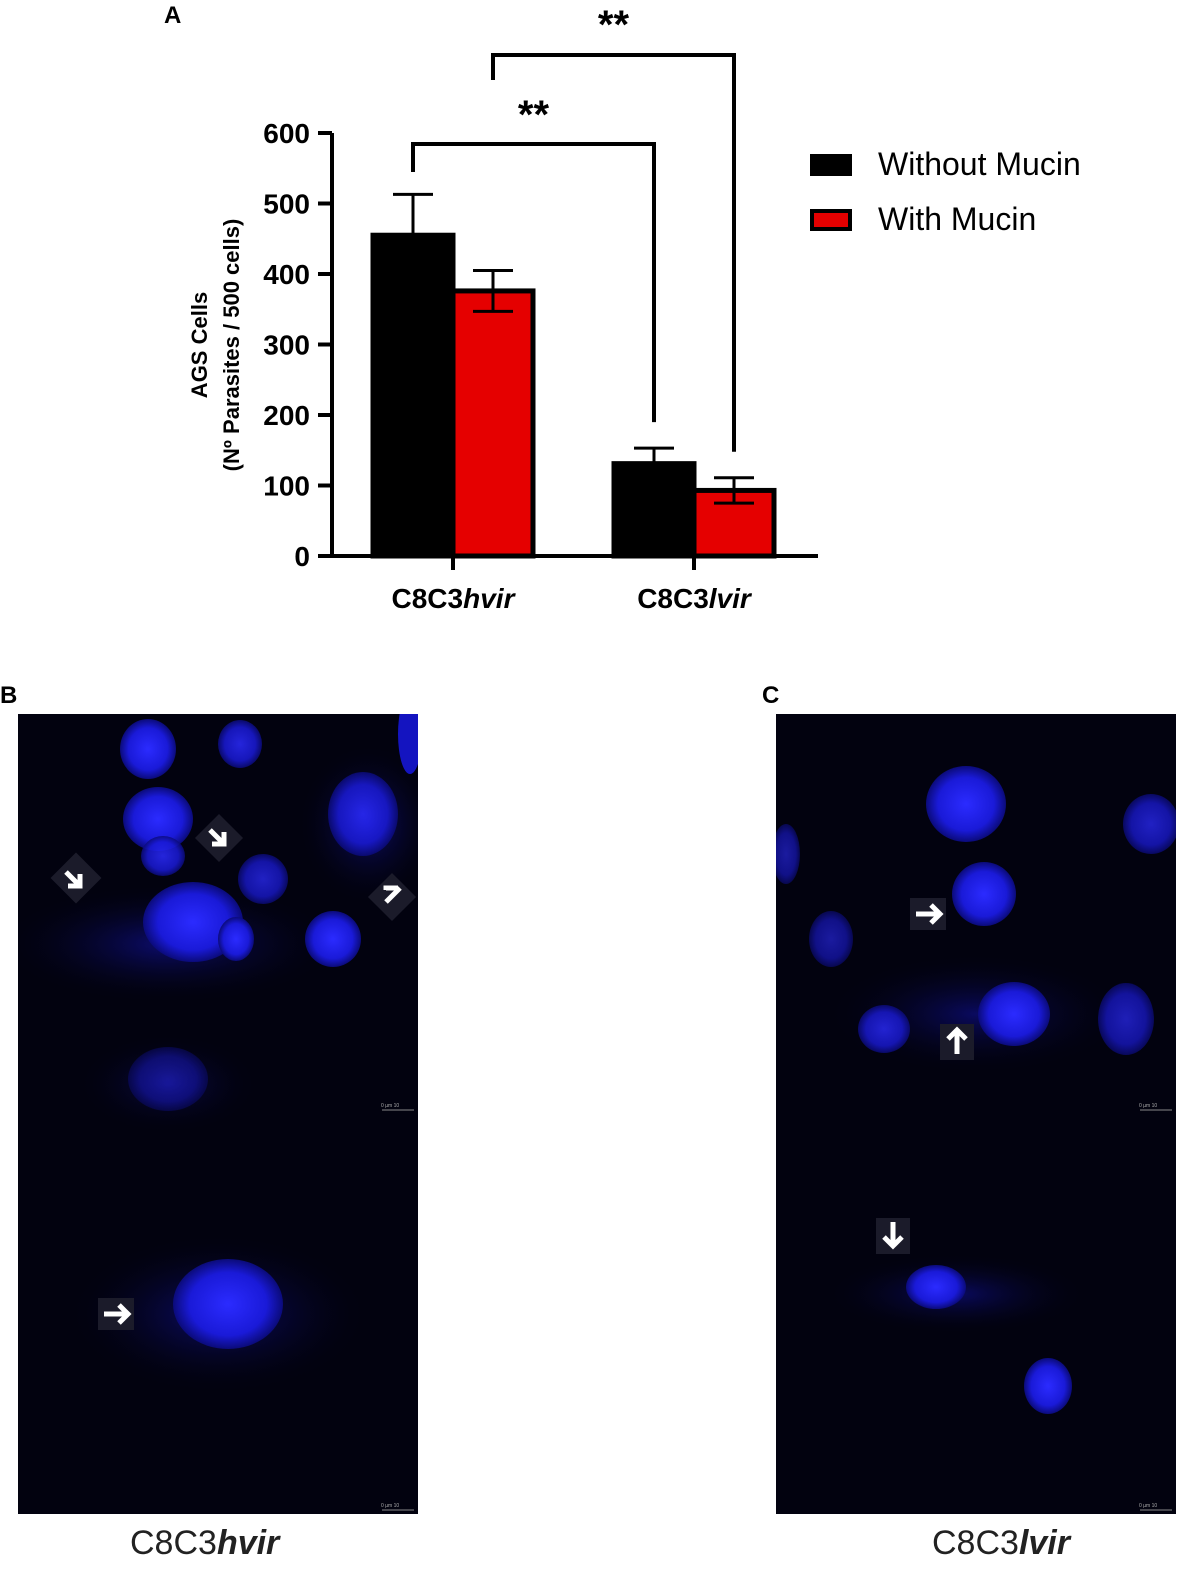  What do you see at coordinates (454, 598) in the screenshot?
I see `x-tick-label: C8C3hvir` at bounding box center [454, 598].